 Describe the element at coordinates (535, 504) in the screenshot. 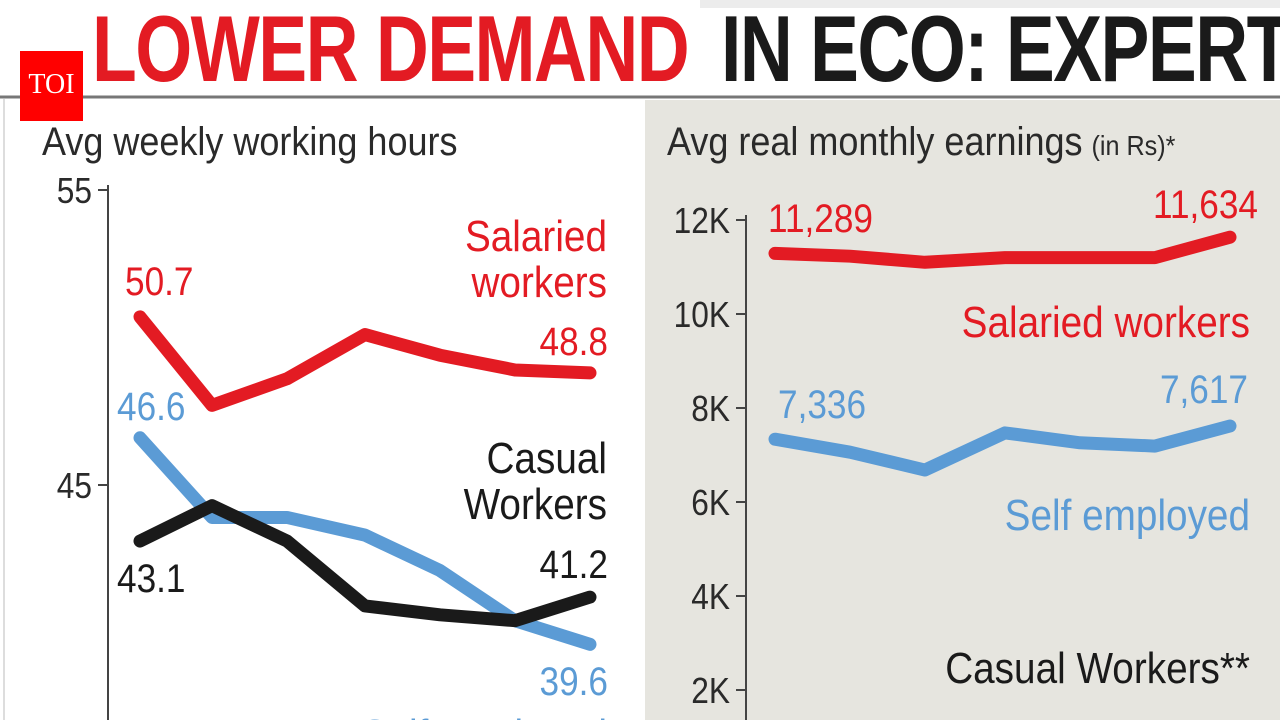

I see `left-label-casual-2: Workers` at that location.